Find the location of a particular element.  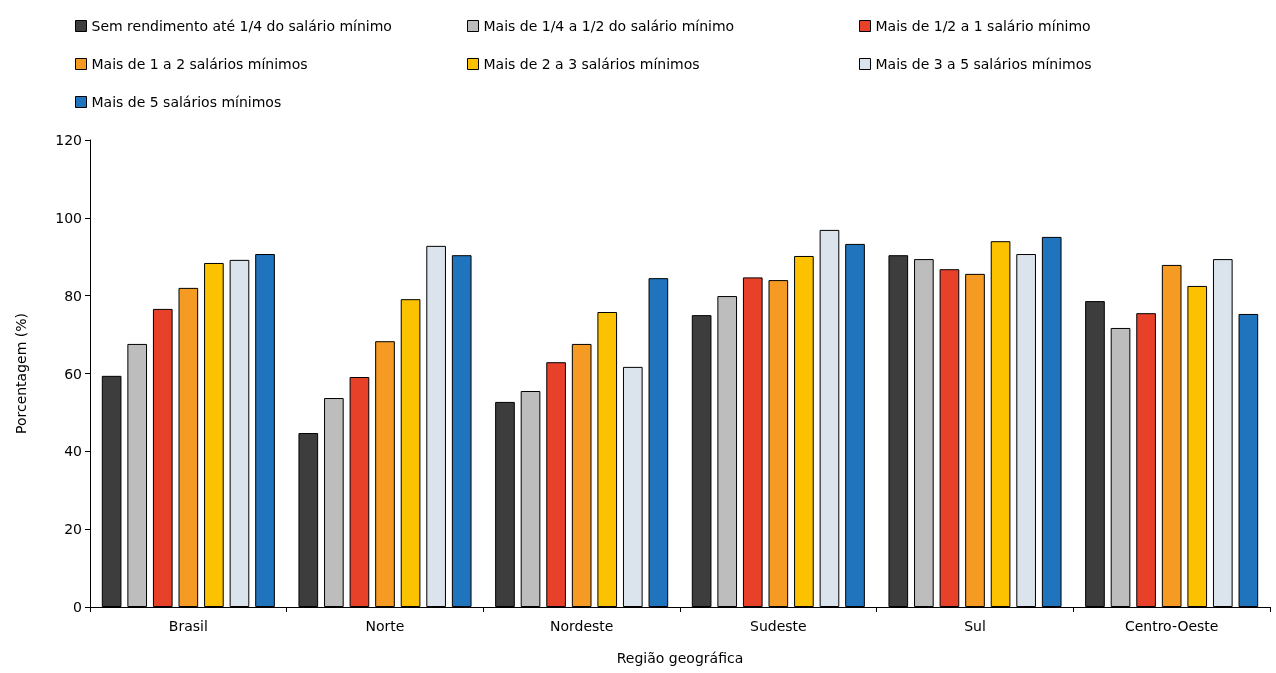

x-axis-title: Região geográfica is located at coordinates (680, 658).